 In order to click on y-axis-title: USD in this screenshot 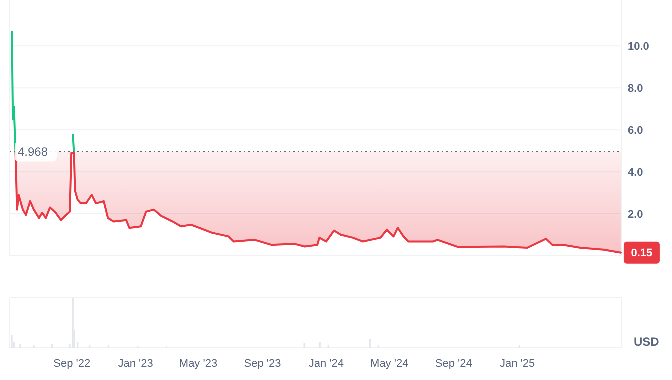, I will do `click(647, 342)`.